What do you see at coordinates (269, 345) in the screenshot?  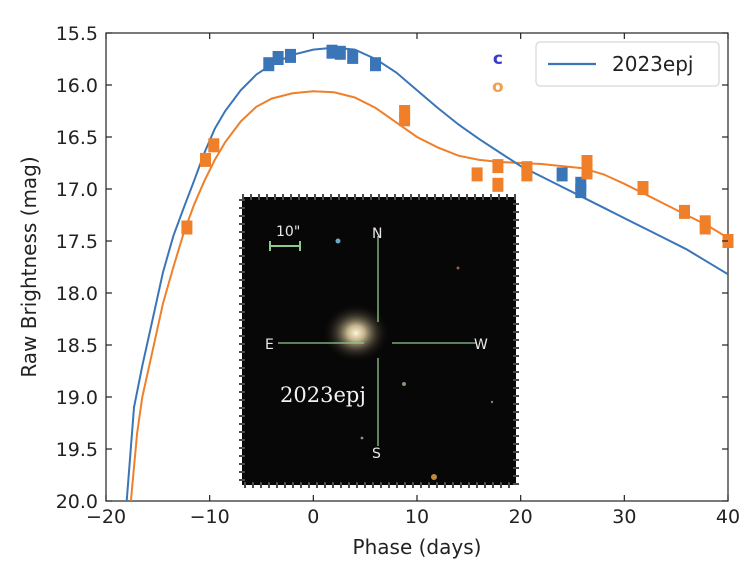 I see `inset-east-label: E` at bounding box center [269, 345].